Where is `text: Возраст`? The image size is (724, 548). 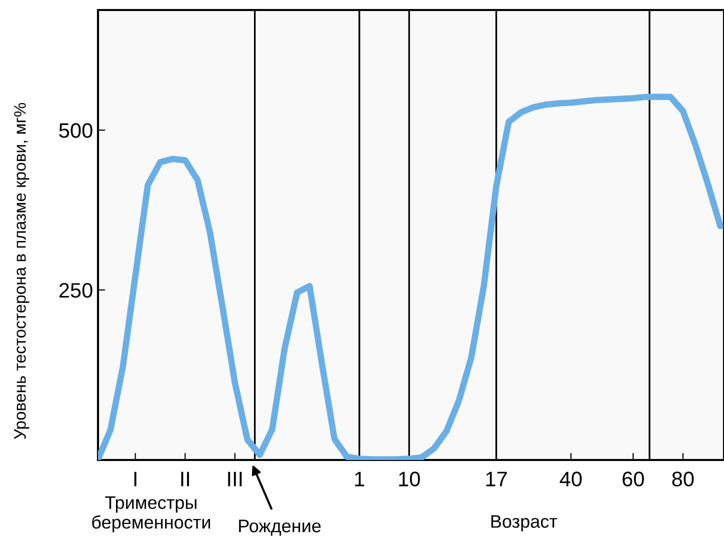
text: Возраст is located at coordinates (524, 523).